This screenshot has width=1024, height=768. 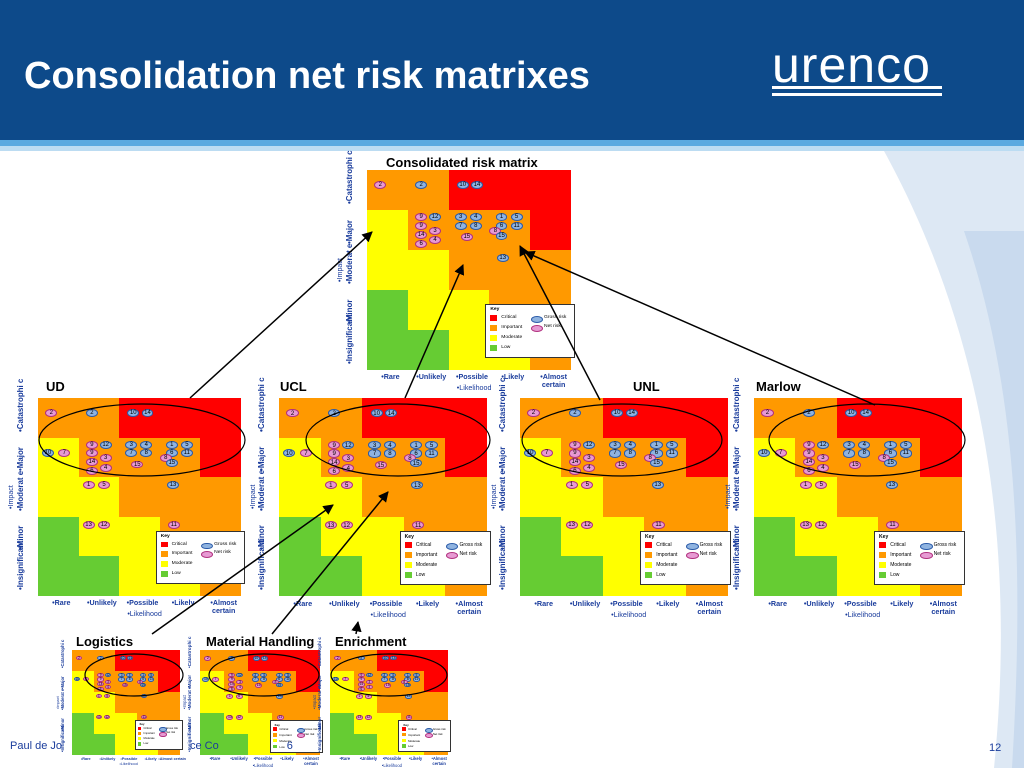 What do you see at coordinates (439, 729) in the screenshot?
I see `key-gross-label: Gross risk` at bounding box center [439, 729].